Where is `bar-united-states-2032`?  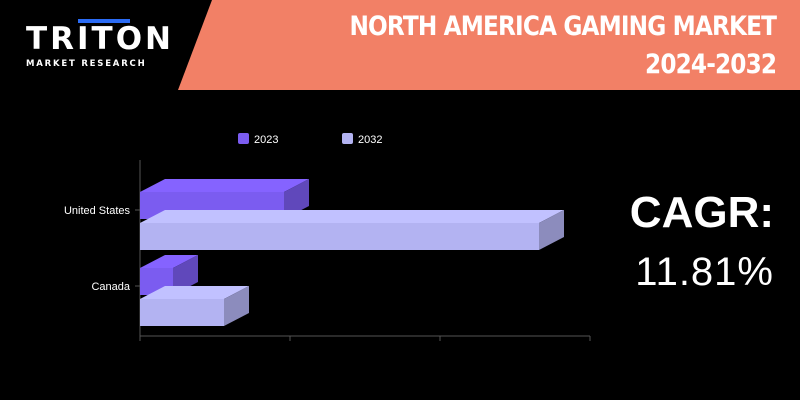 bar-united-states-2032 is located at coordinates (352, 230).